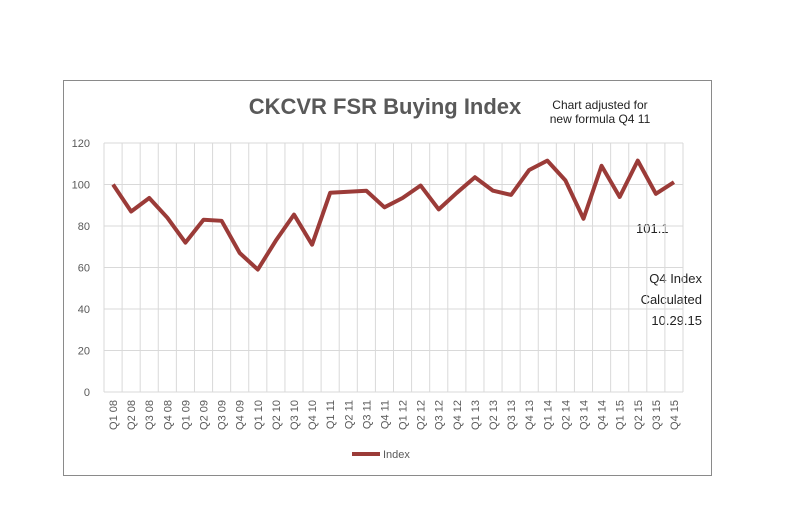  I want to click on x-tick-label: Q3 09, so click(223, 415).